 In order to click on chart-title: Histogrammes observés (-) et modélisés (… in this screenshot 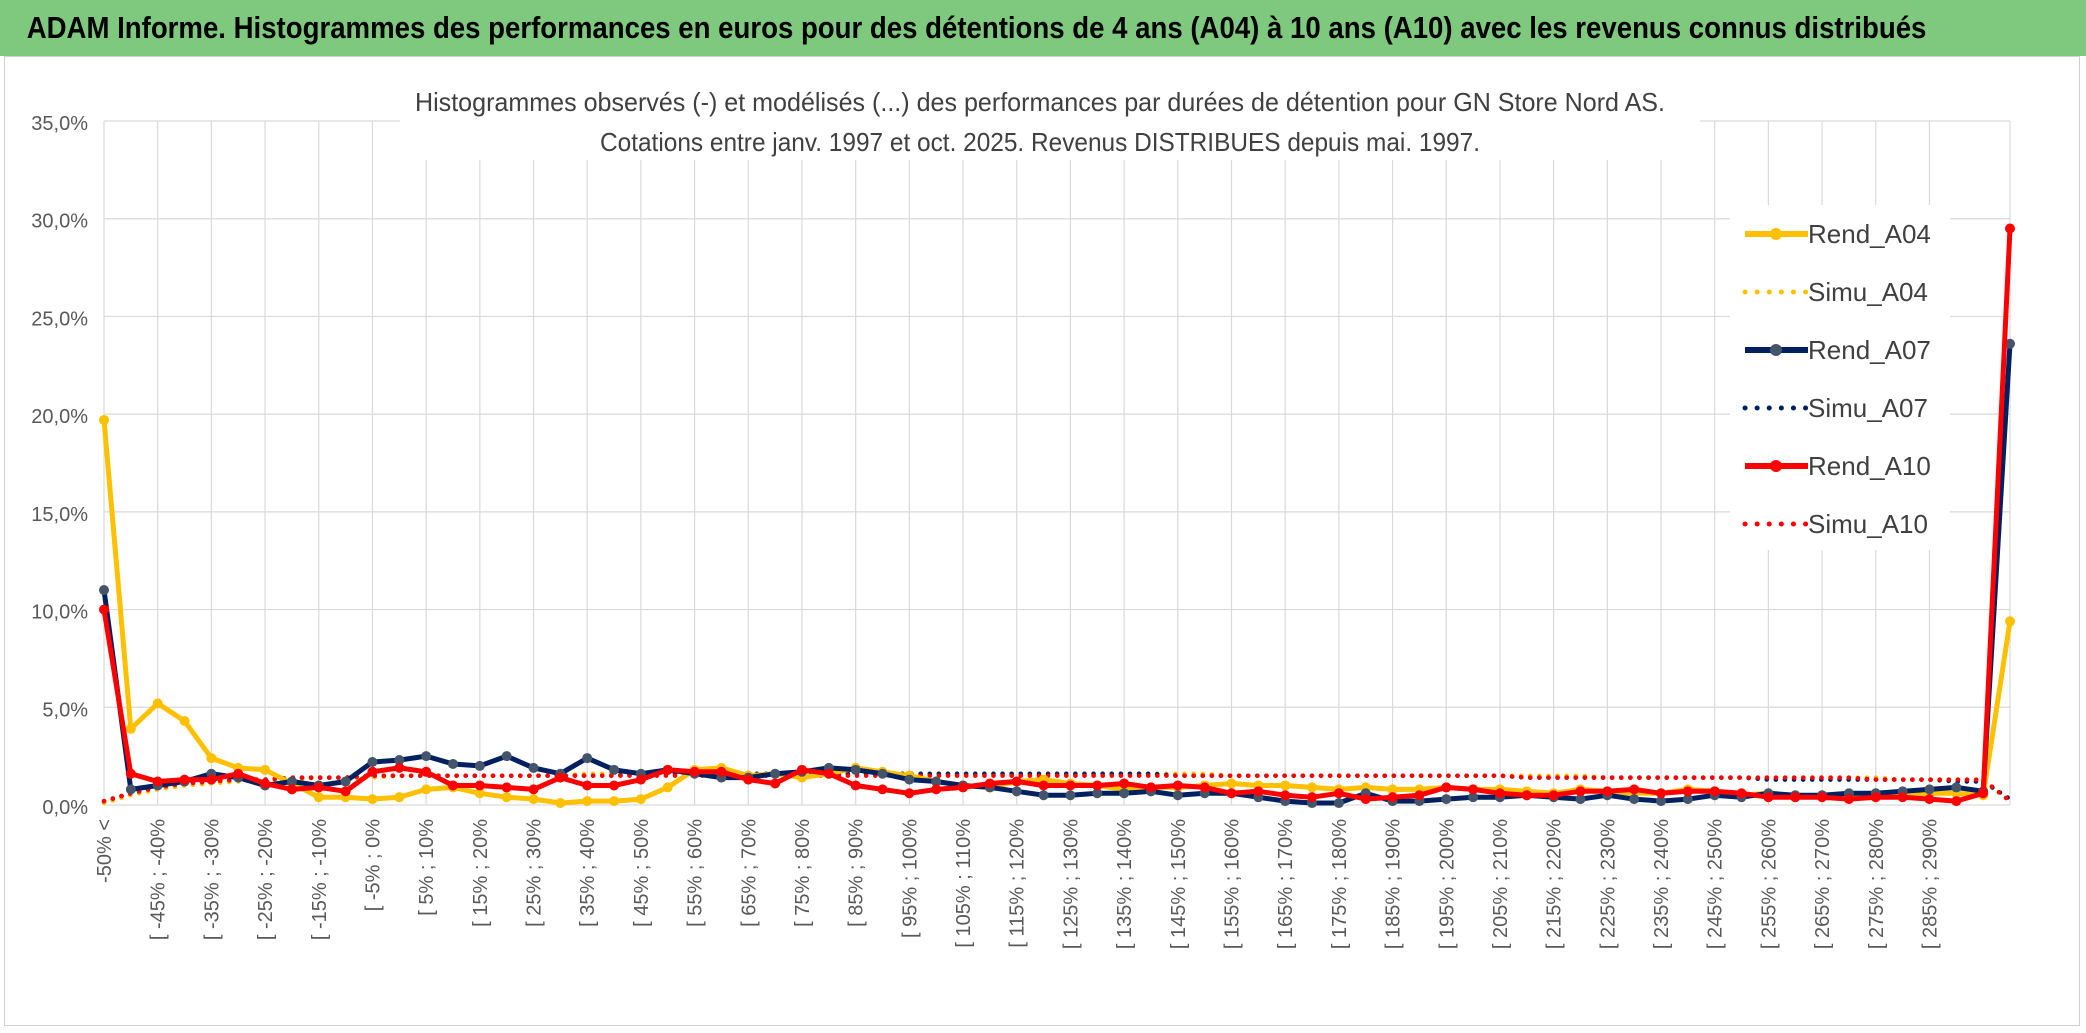, I will do `click(1040, 102)`.